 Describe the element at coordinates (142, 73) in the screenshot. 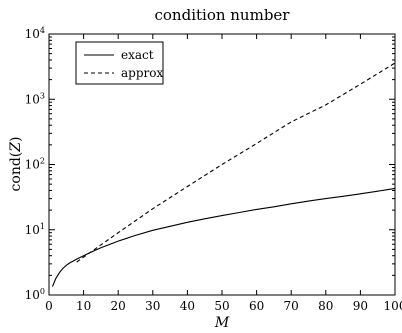

I see `legend-approx-label: approx` at that location.